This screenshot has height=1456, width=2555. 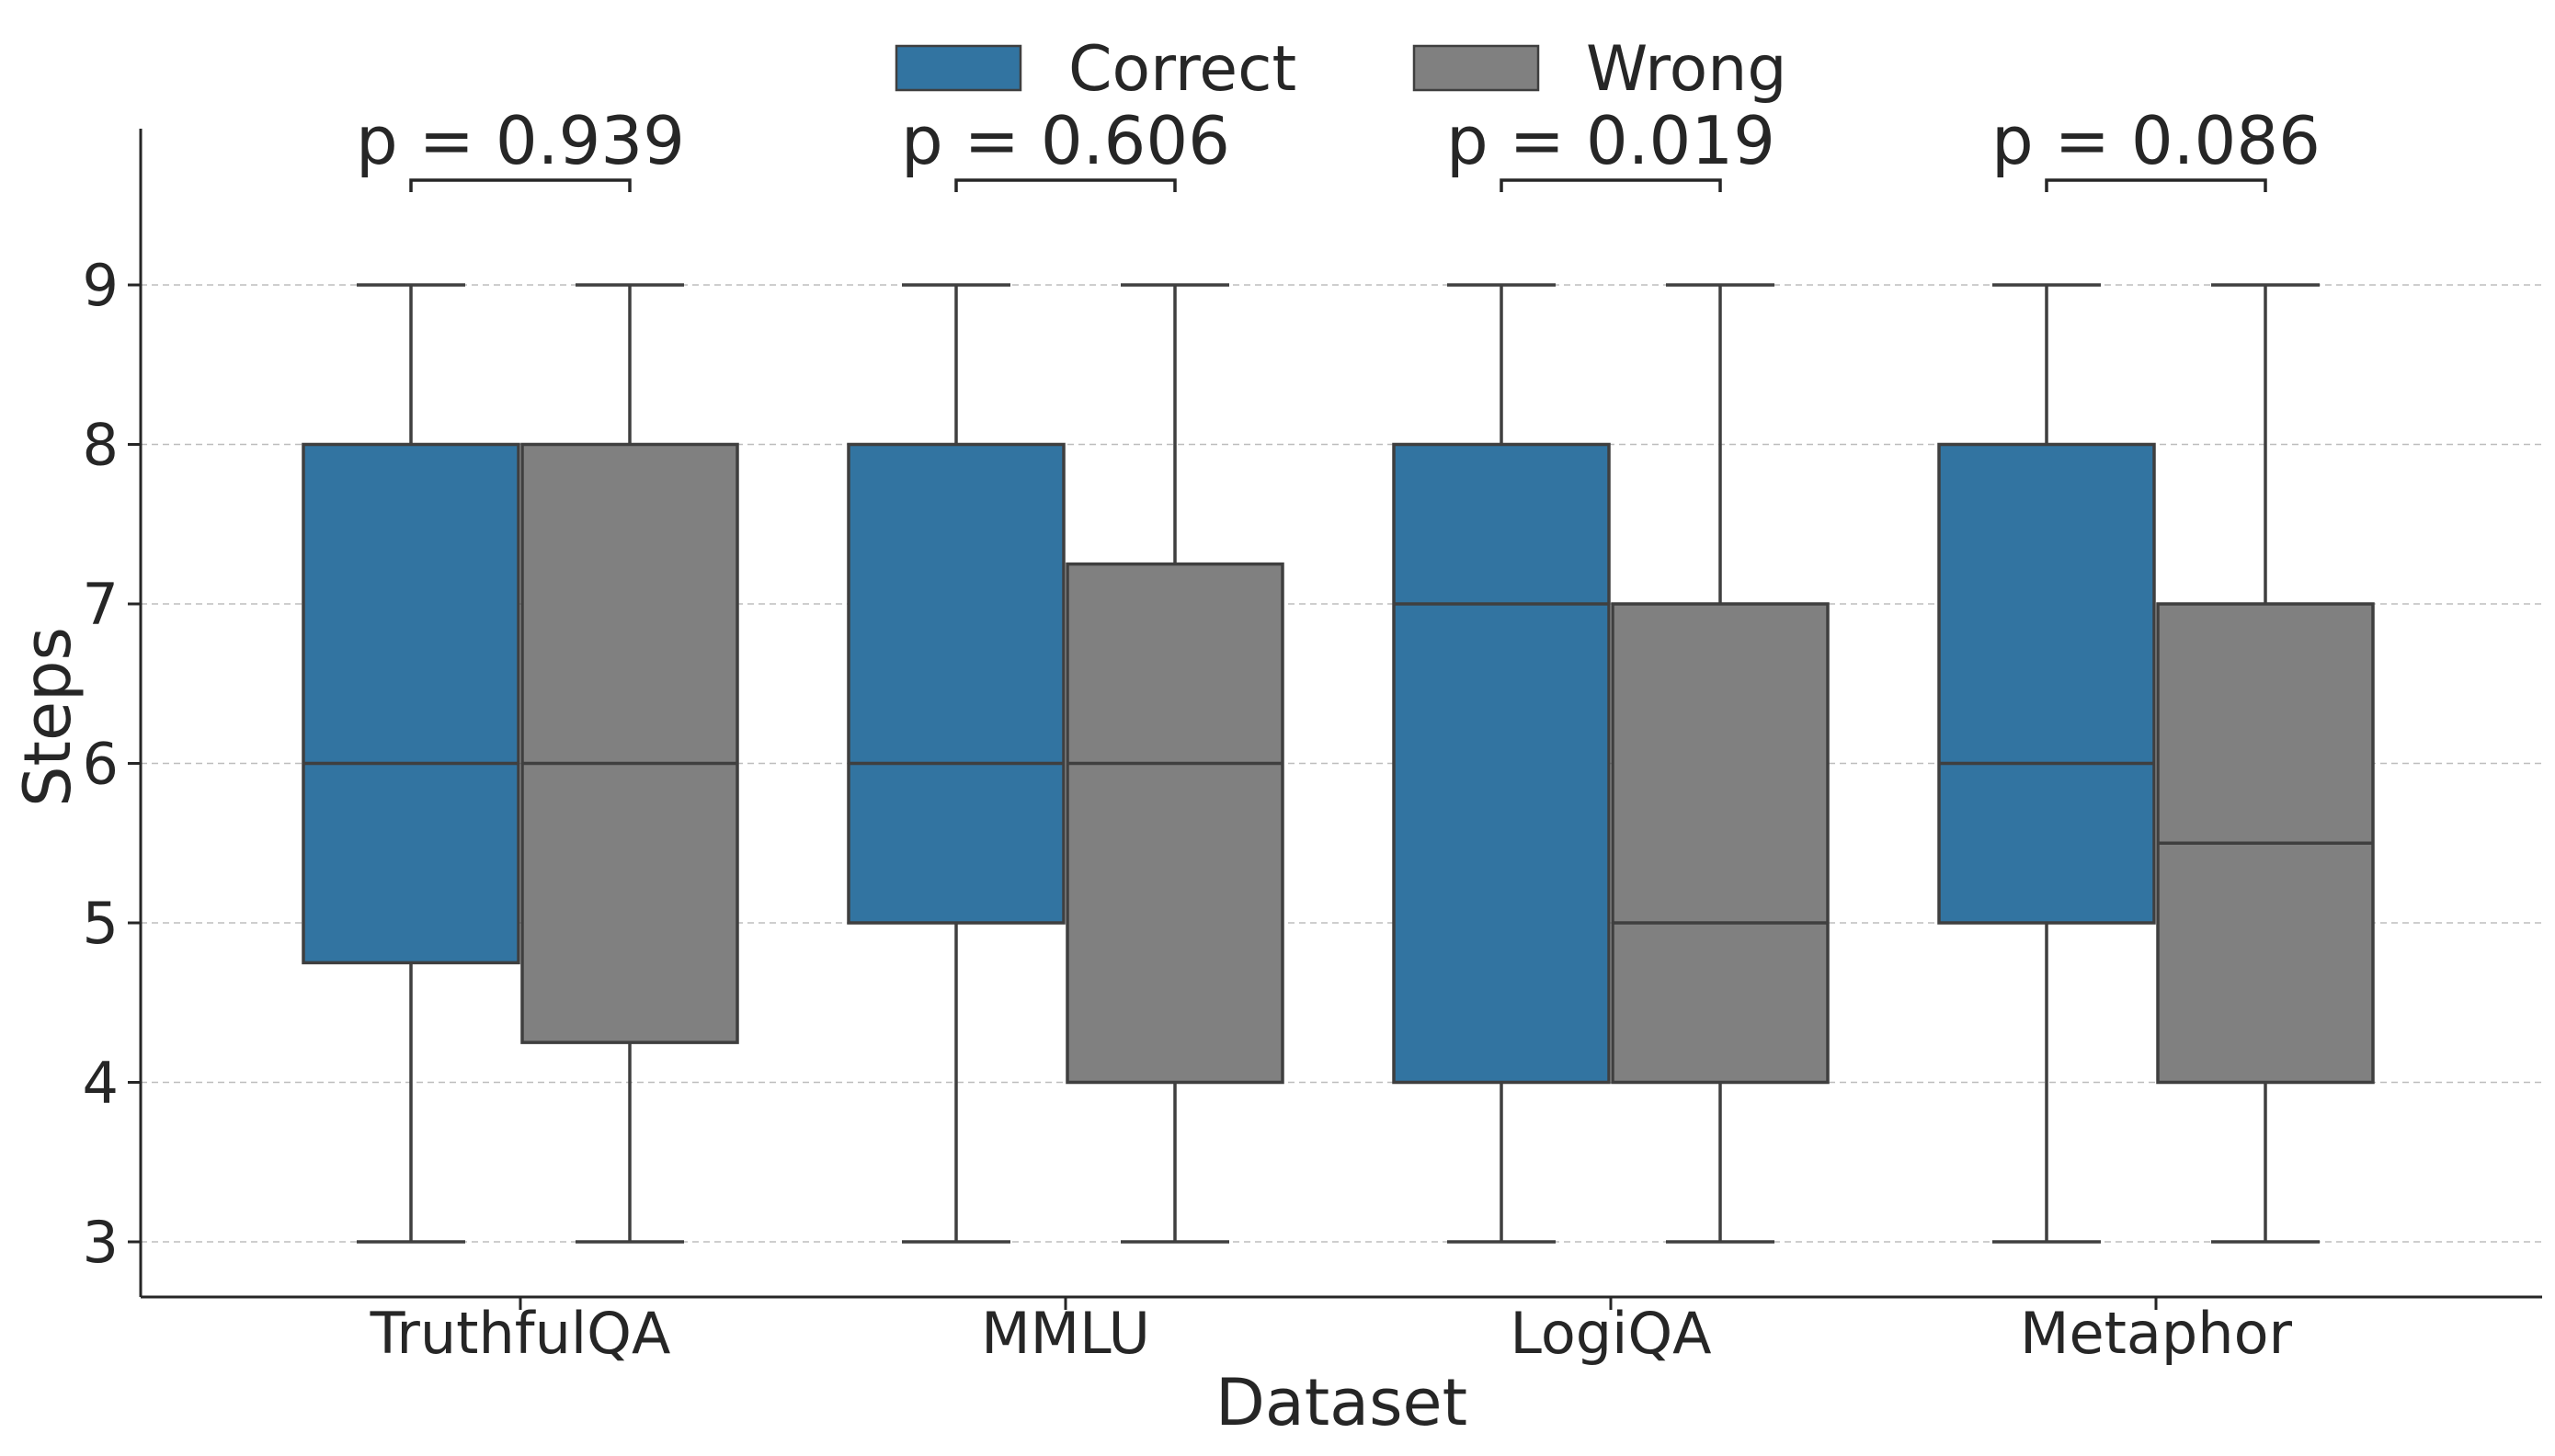 I want to click on box-wrong-TruthfulQA, so click(x=630, y=763).